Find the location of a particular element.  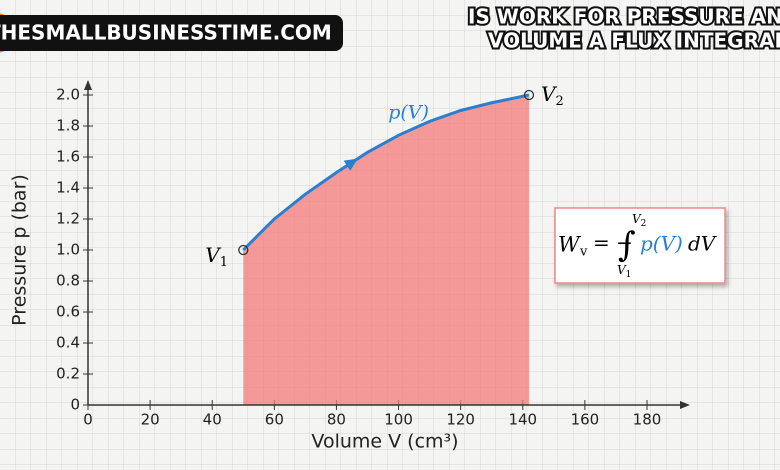

x-tick-label: 180 is located at coordinates (647, 420).